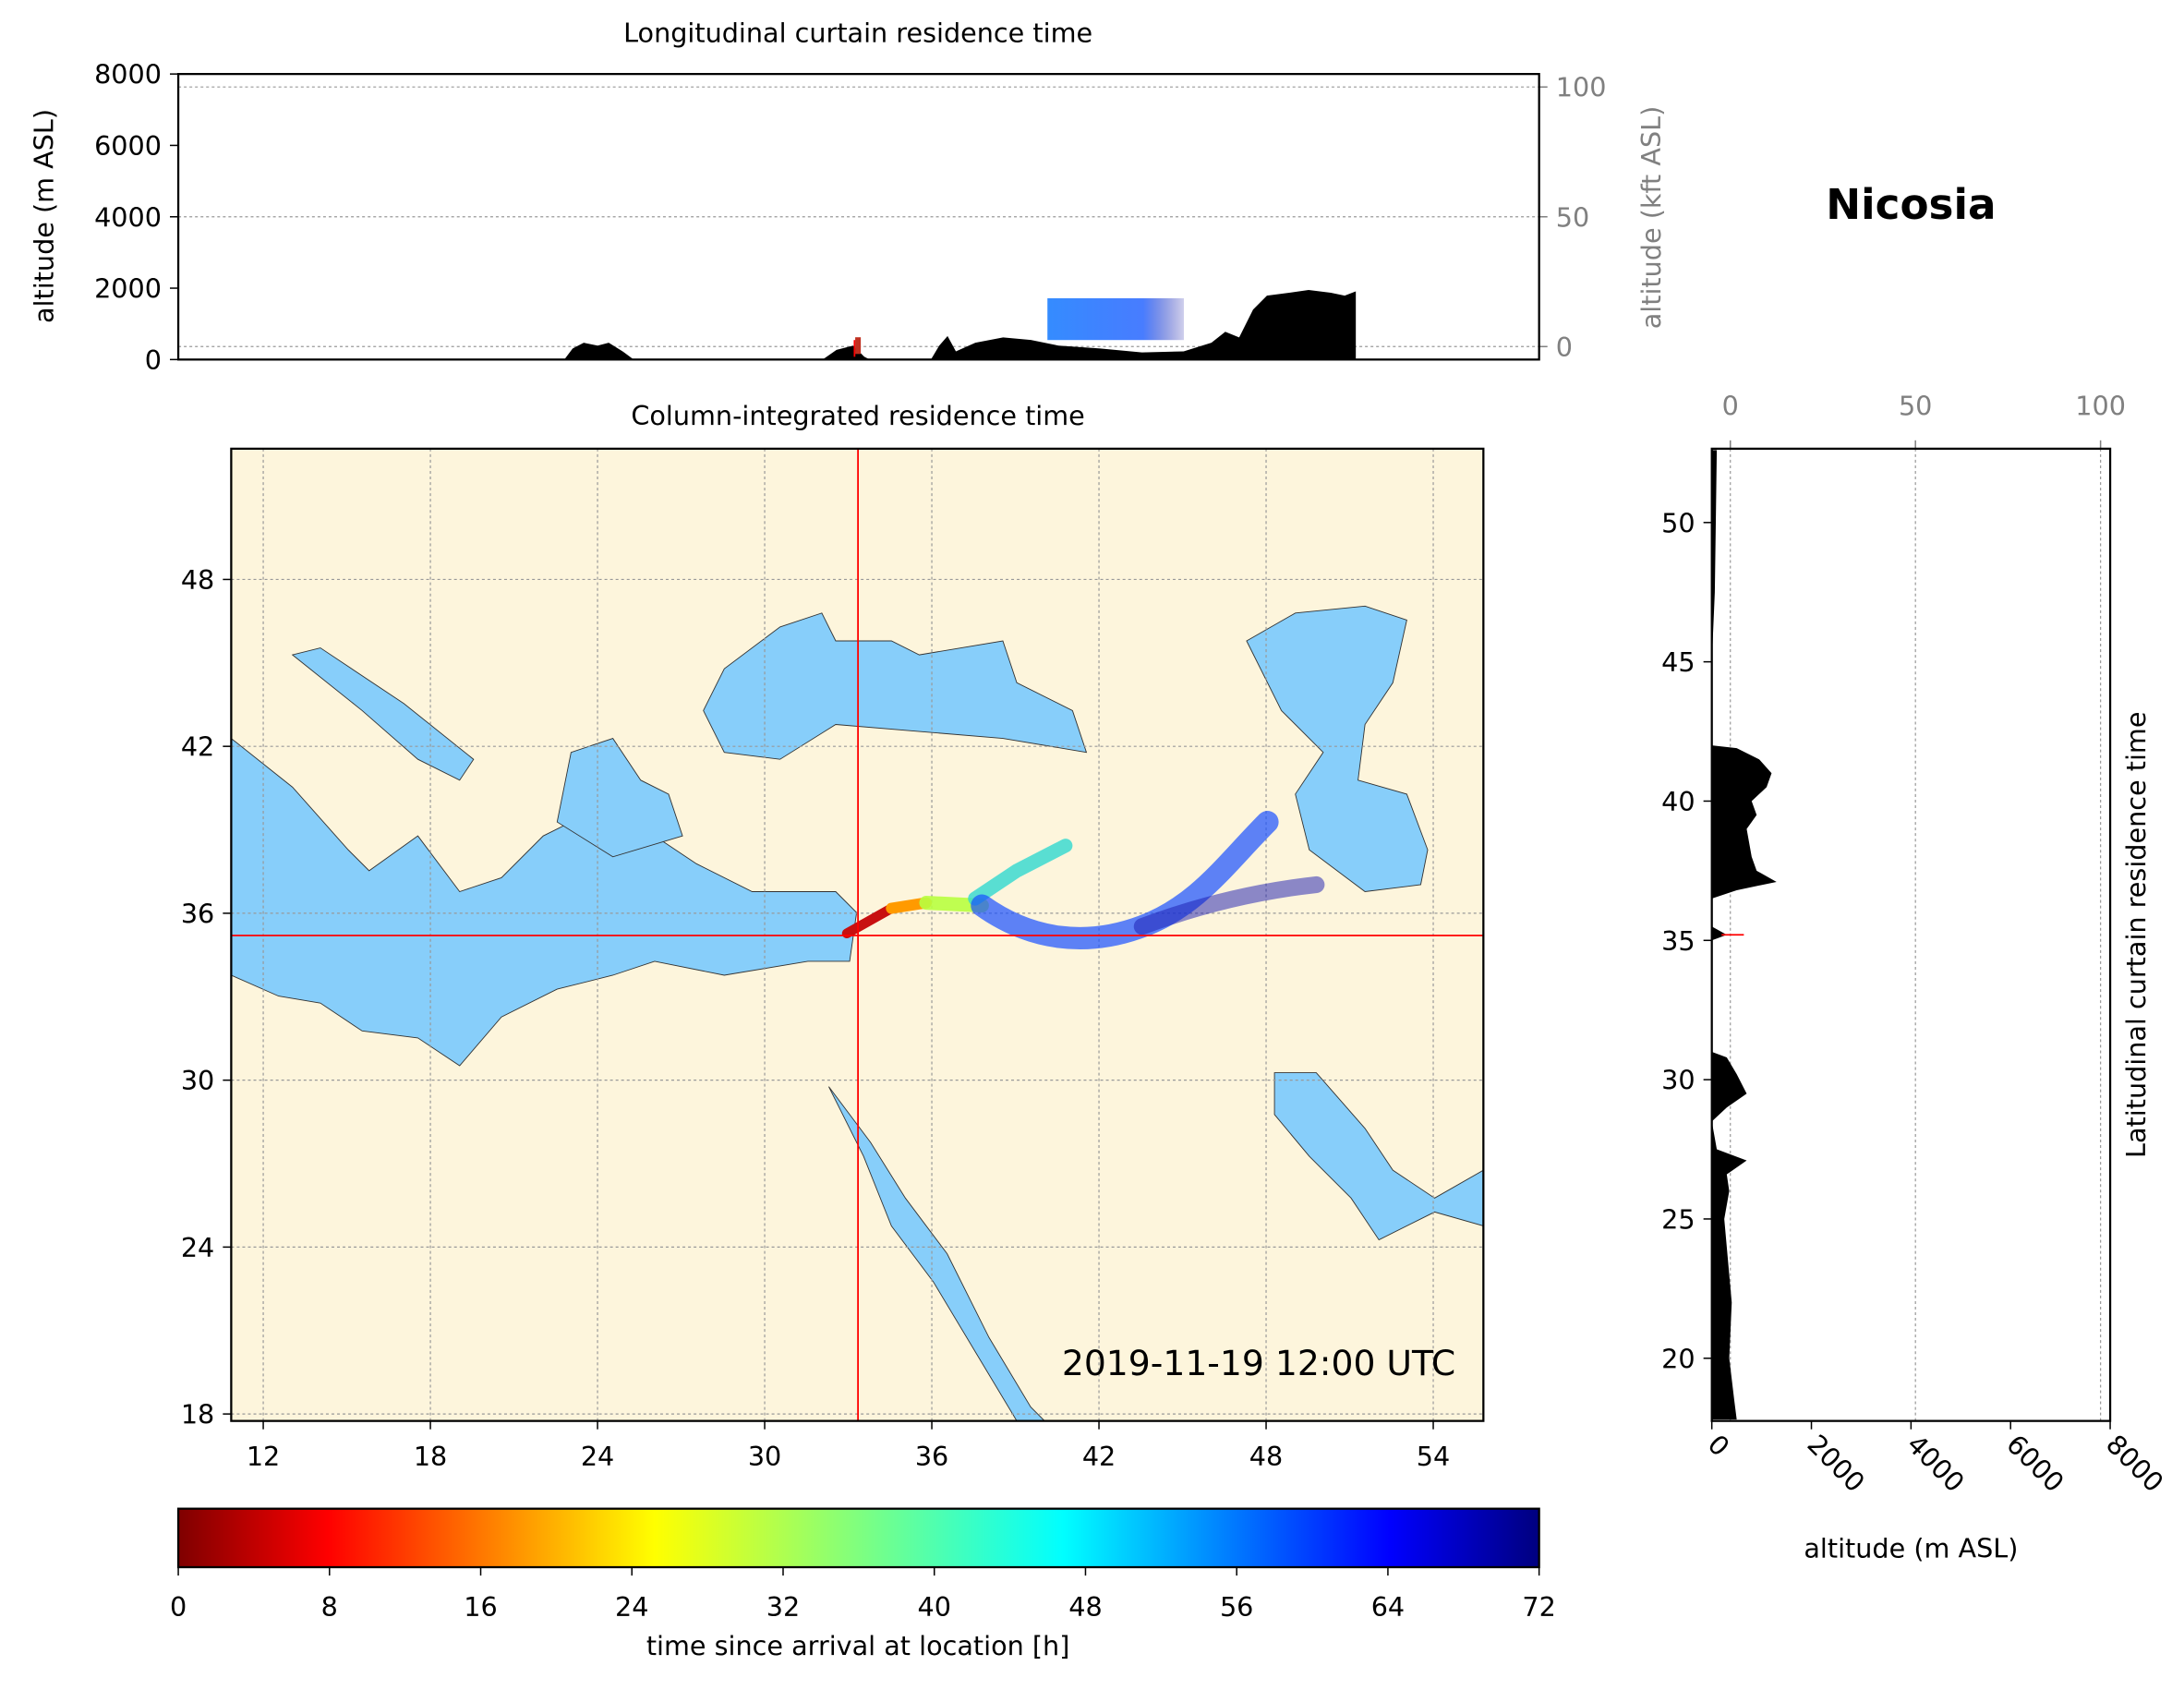 The width and height of the screenshot is (2184, 1702). Describe the element at coordinates (128, 217) in the screenshot. I see `y-tick-label: 4000` at that location.